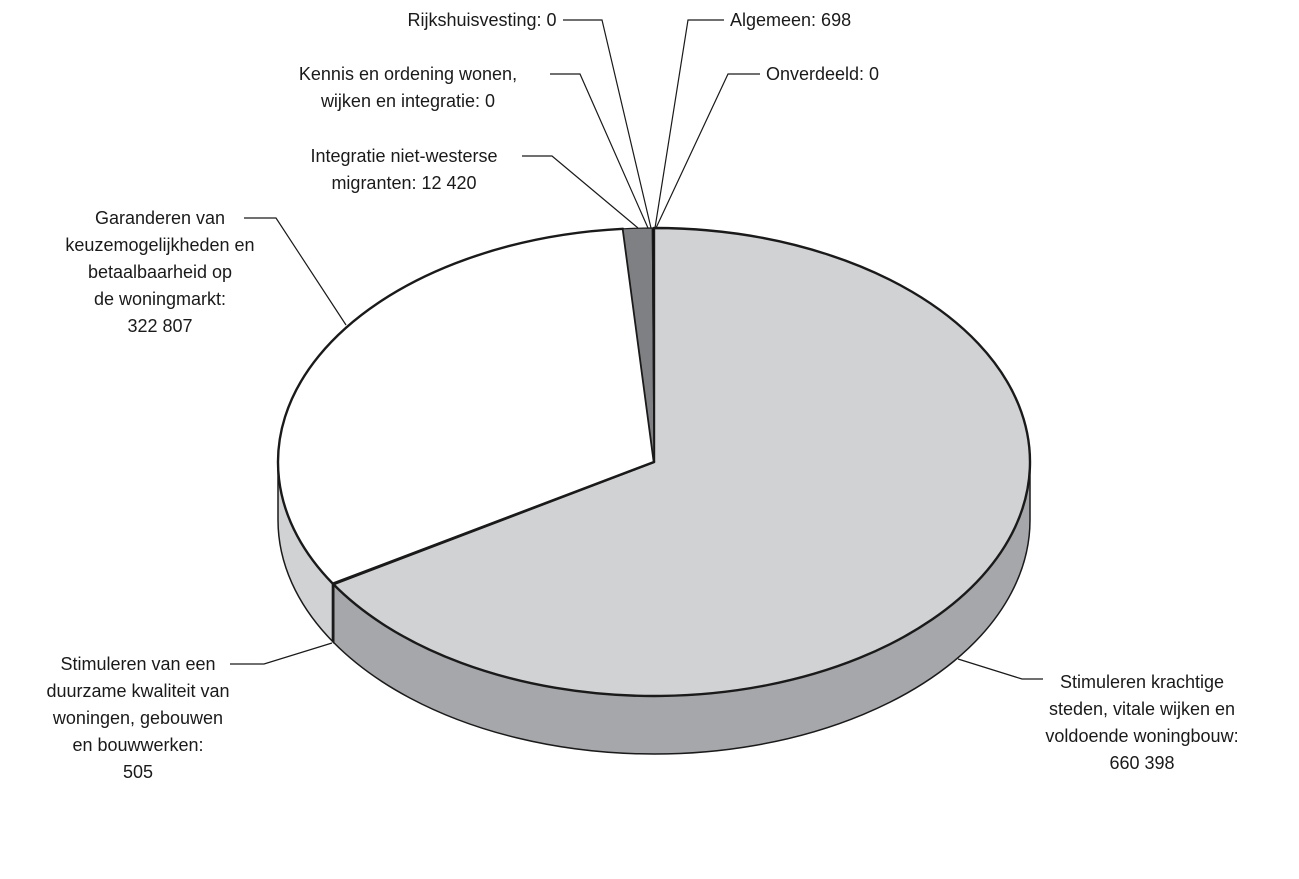 The image size is (1299, 879). What do you see at coordinates (137, 664) in the screenshot?
I see `label-line: Stimuleren van een` at bounding box center [137, 664].